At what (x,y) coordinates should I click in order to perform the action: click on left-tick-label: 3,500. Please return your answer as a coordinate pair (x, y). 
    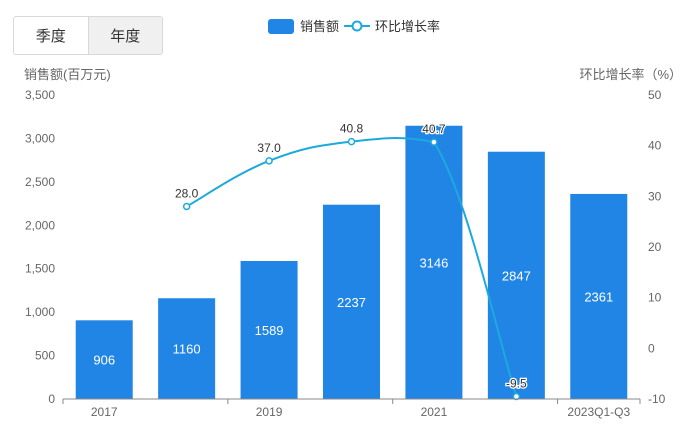
    Looking at the image, I should click on (40, 95).